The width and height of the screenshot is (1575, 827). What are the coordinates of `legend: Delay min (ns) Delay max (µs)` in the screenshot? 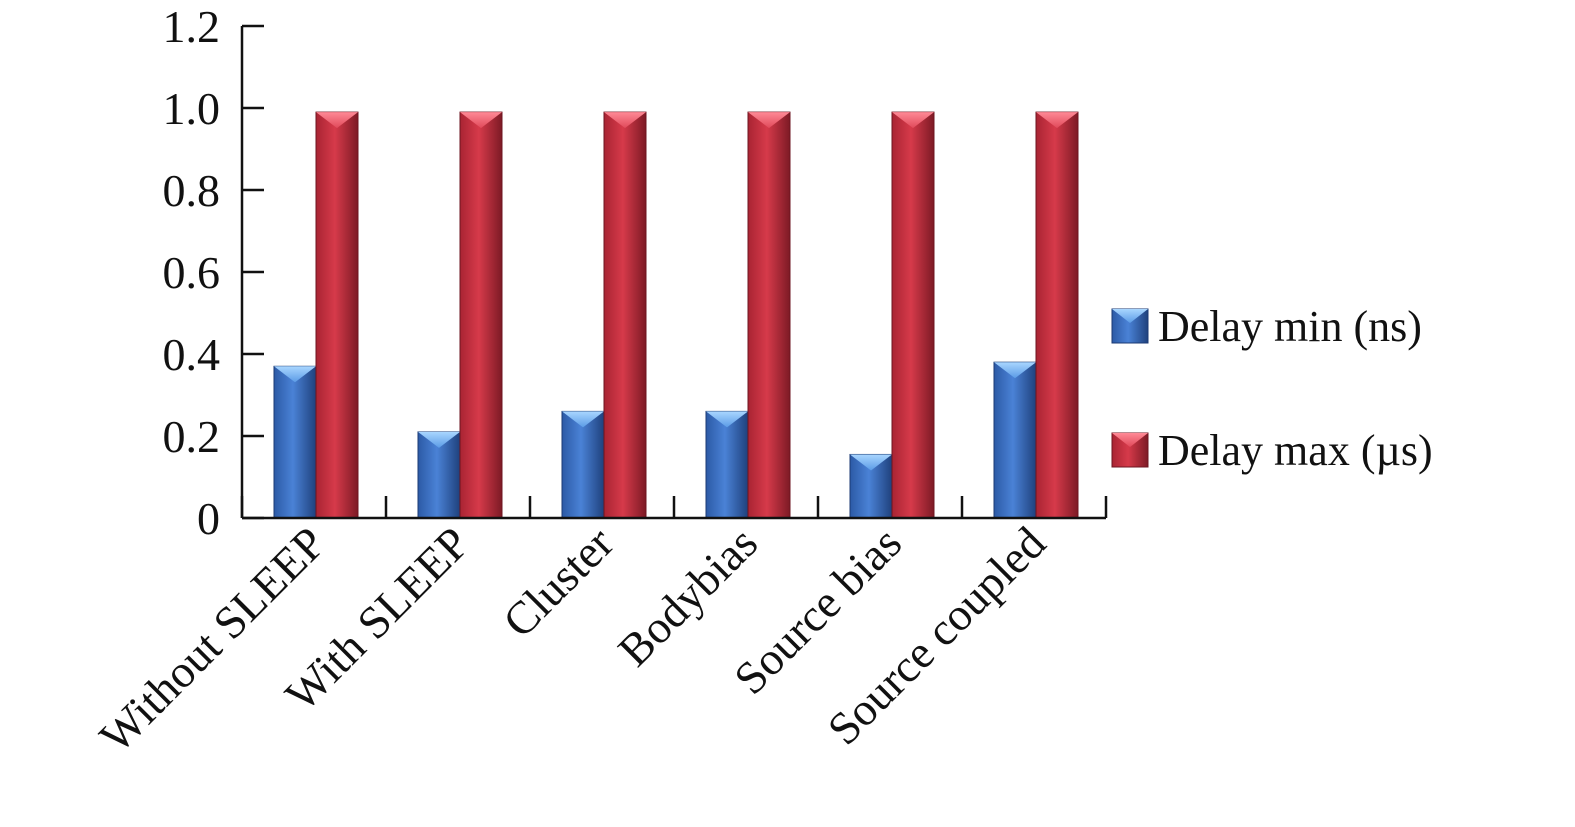 It's located at (1272, 388).